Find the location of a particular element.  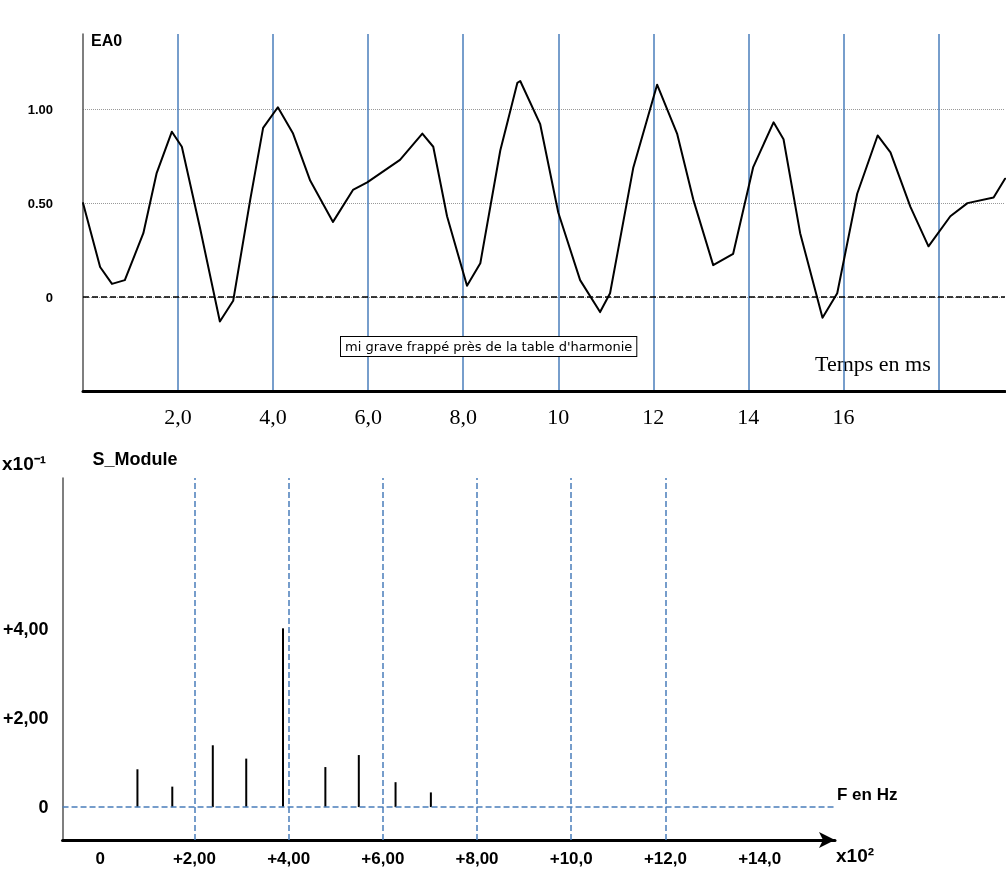

y-tick-label: 1.00 is located at coordinates (40, 109).